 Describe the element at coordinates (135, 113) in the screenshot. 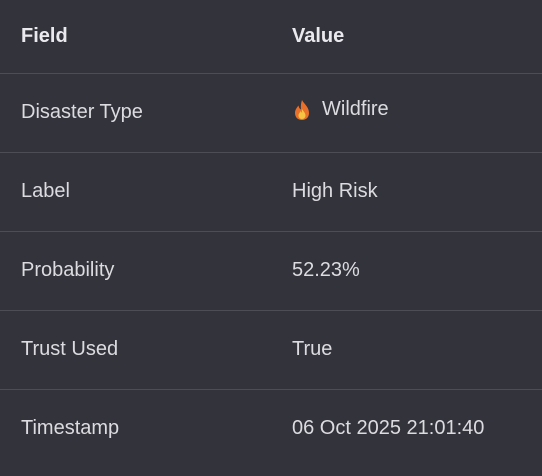

I see `field-cell-disaster-type: Disaster Type` at that location.